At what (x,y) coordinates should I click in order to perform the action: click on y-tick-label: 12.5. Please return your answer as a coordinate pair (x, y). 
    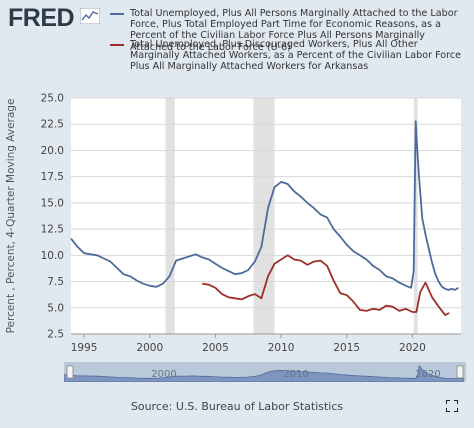
    Looking at the image, I should click on (52, 230).